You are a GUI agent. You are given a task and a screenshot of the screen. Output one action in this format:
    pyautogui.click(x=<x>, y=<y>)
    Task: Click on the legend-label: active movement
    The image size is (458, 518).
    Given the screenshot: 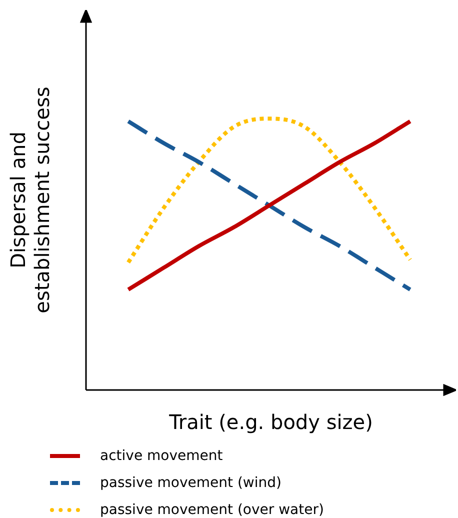 What is the action you would take?
    pyautogui.click(x=161, y=456)
    